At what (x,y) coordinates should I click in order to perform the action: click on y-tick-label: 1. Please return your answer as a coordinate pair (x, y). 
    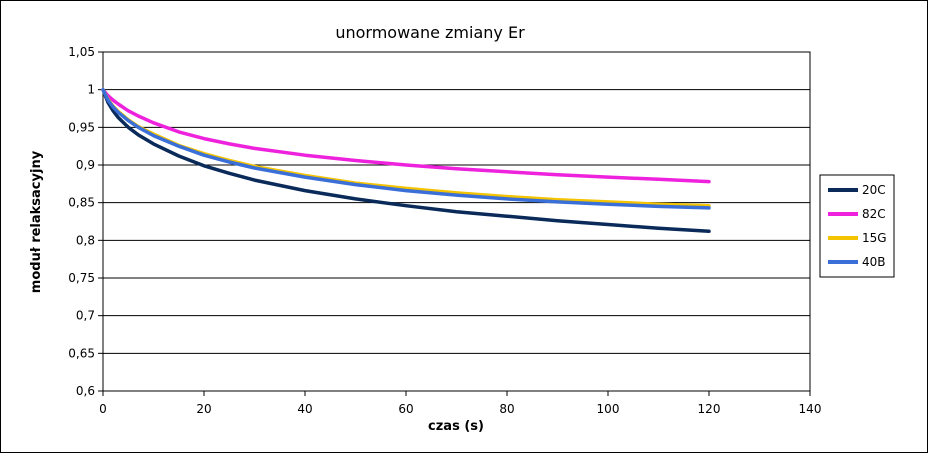
    Looking at the image, I should click on (91, 90).